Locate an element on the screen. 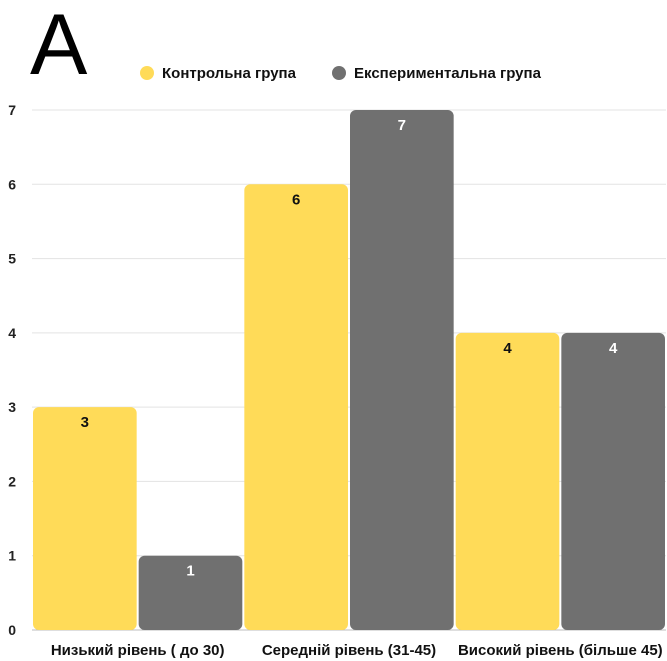  y-tick-label: 3 is located at coordinates (12, 407).